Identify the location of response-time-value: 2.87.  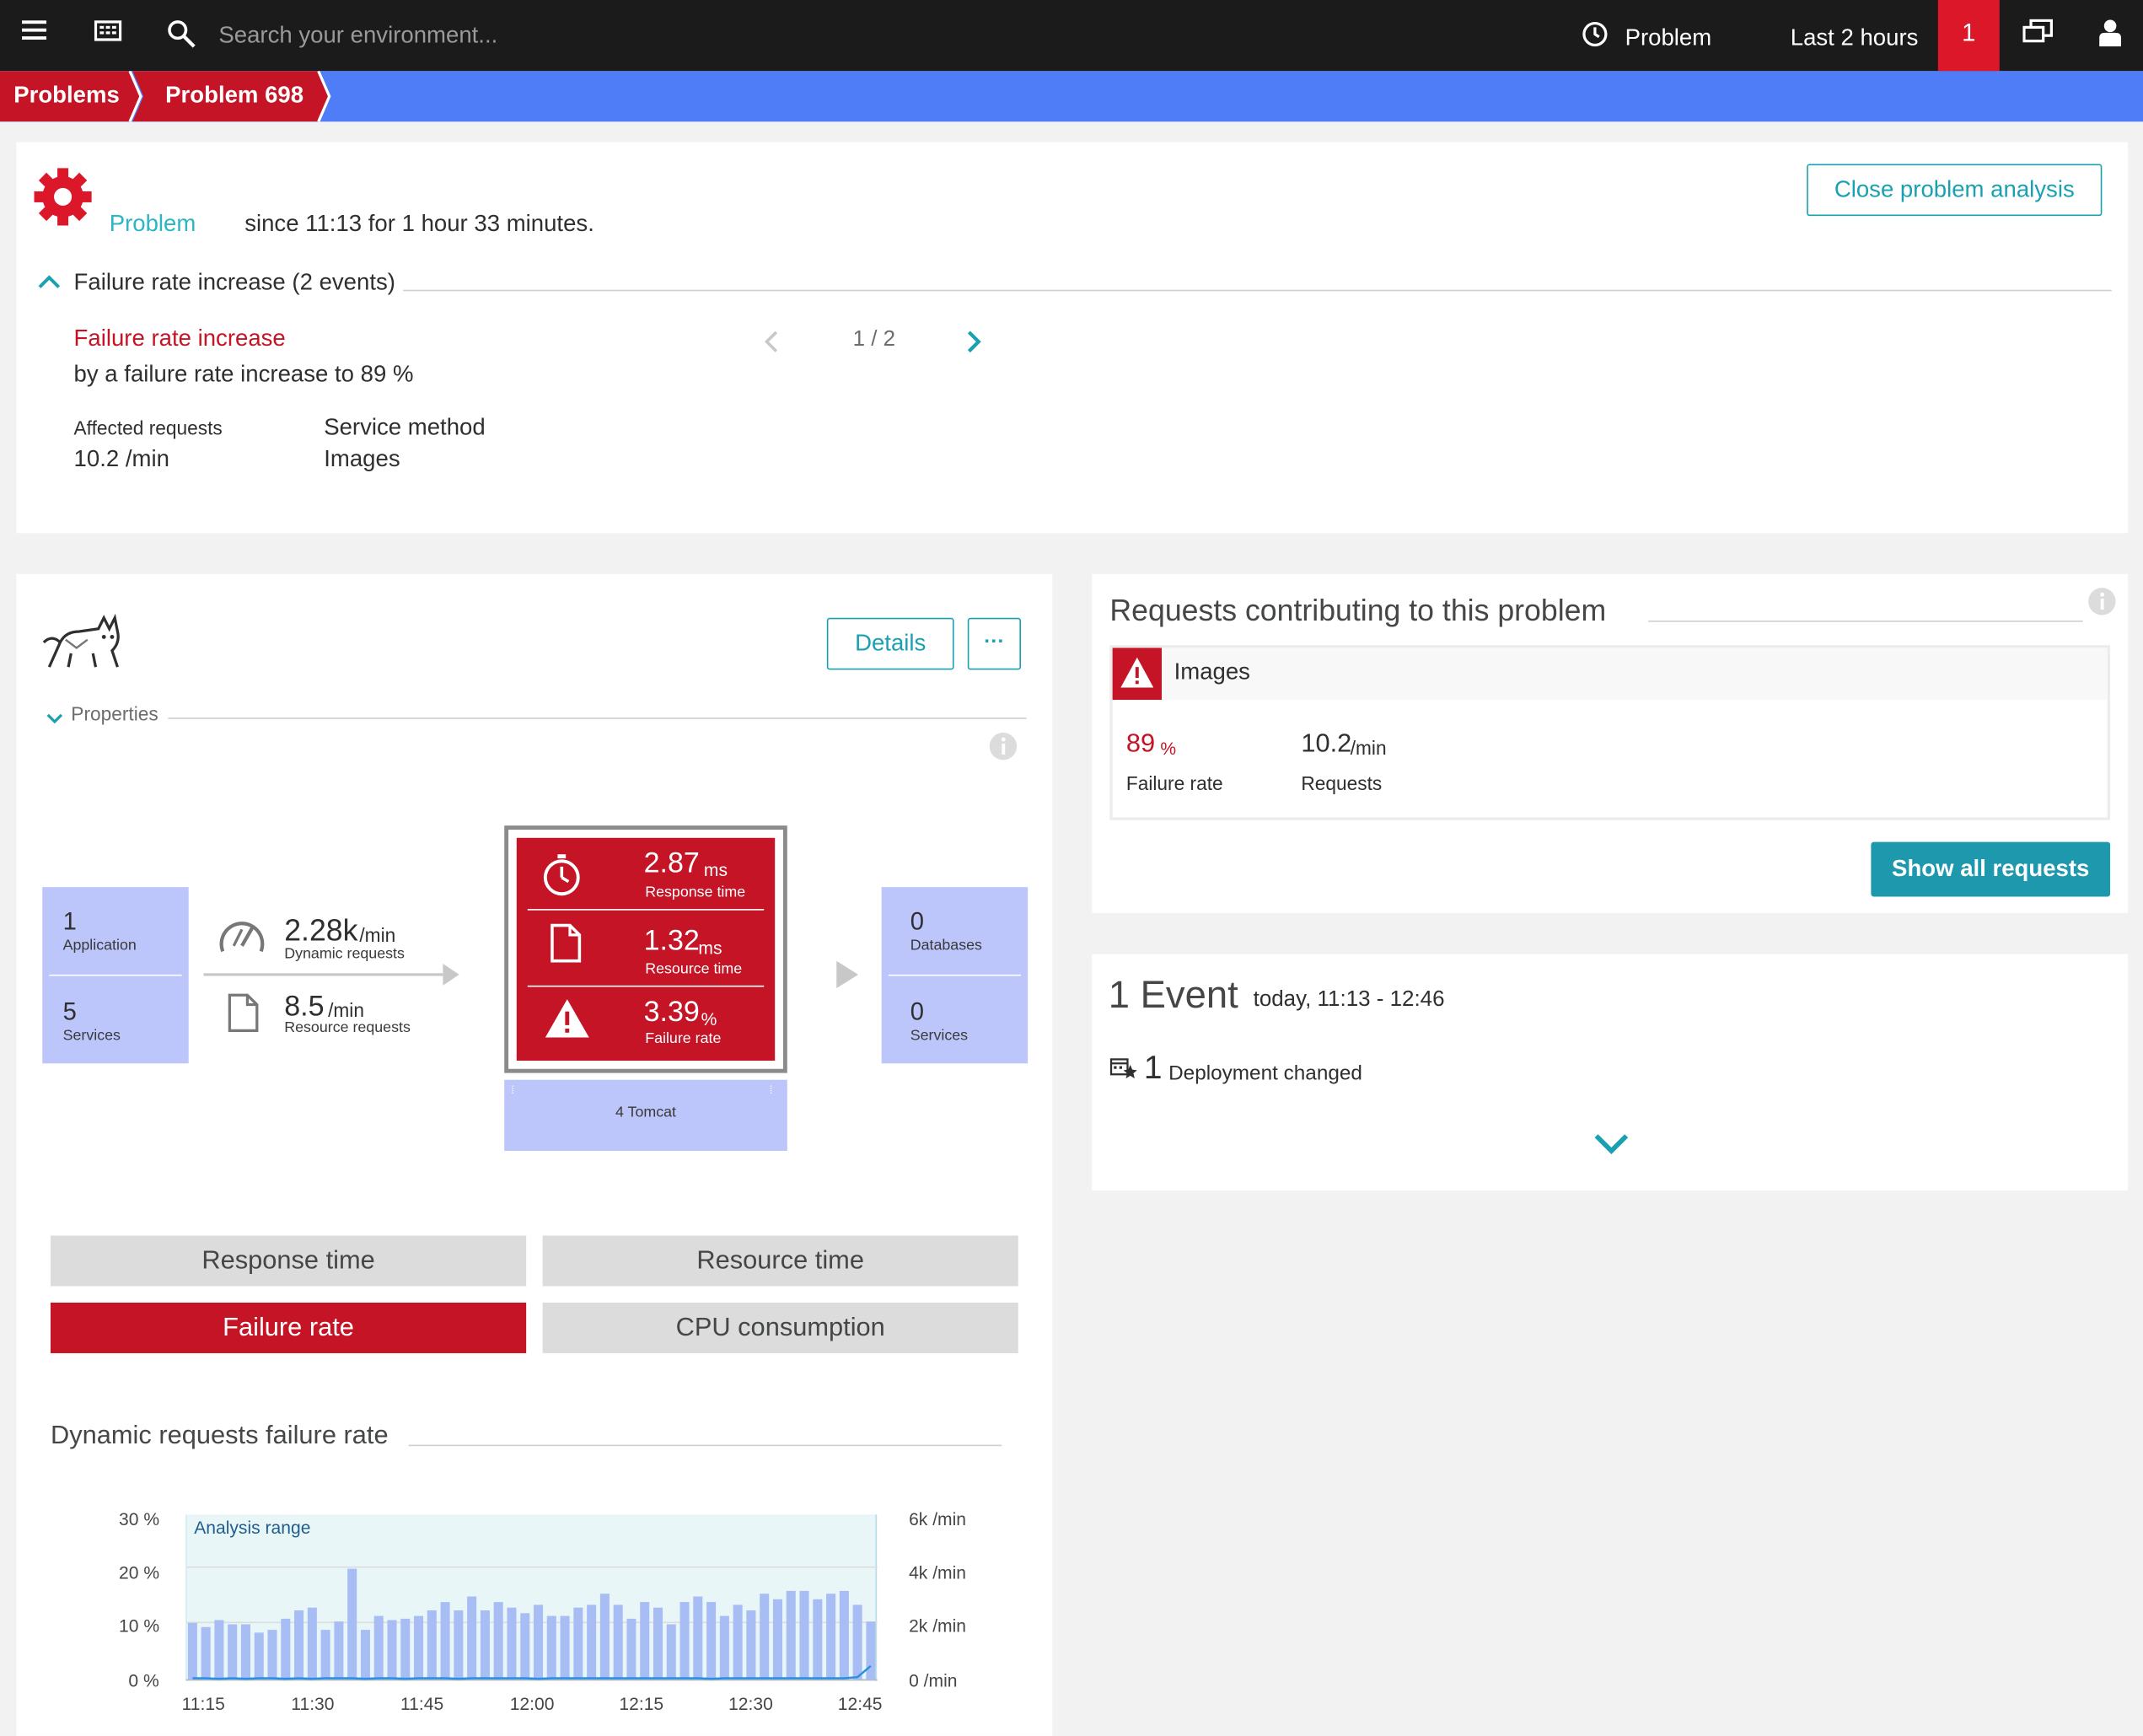
(671, 863).